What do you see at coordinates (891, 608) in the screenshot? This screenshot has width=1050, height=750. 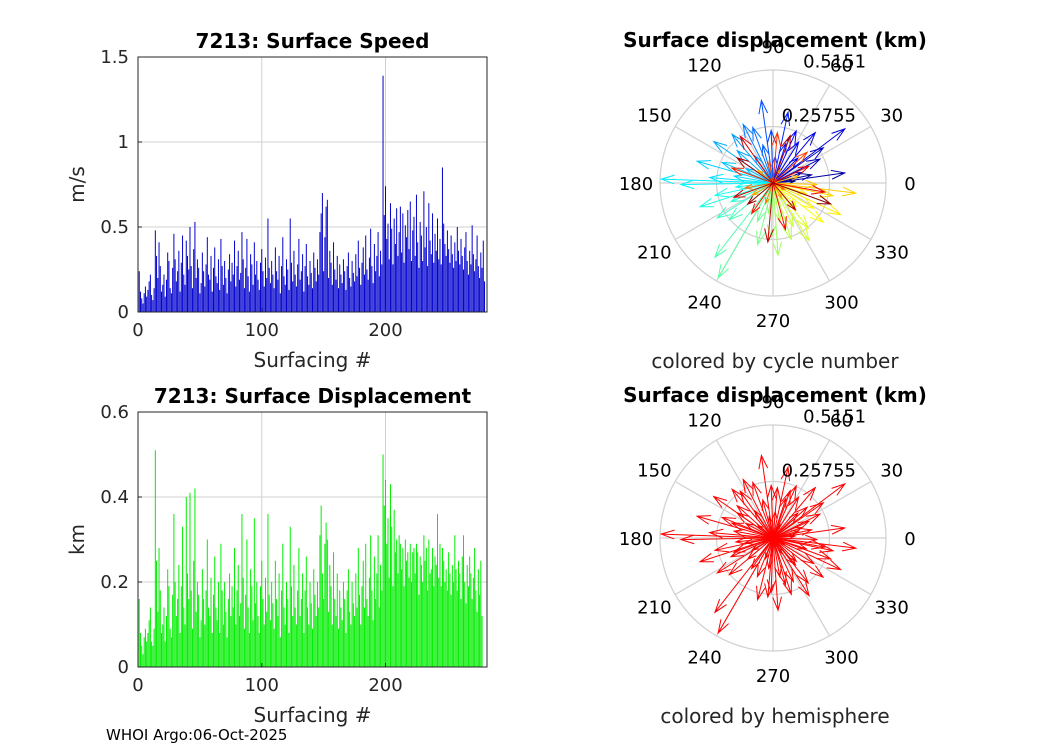 I see `polar2-angle-label: 330` at bounding box center [891, 608].